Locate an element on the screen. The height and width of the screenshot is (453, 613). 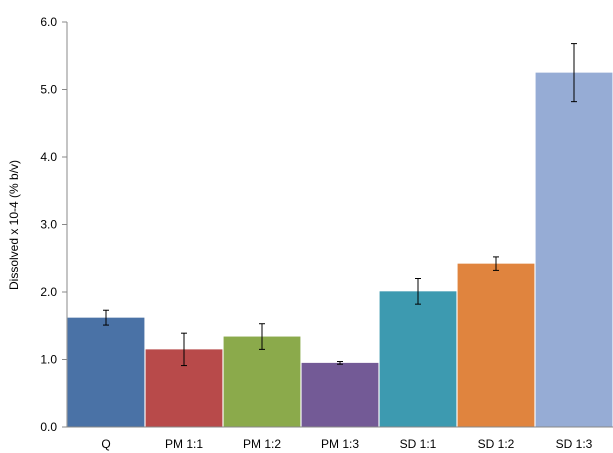
x-tick-label-4: SD 1:1 is located at coordinates (418, 444).